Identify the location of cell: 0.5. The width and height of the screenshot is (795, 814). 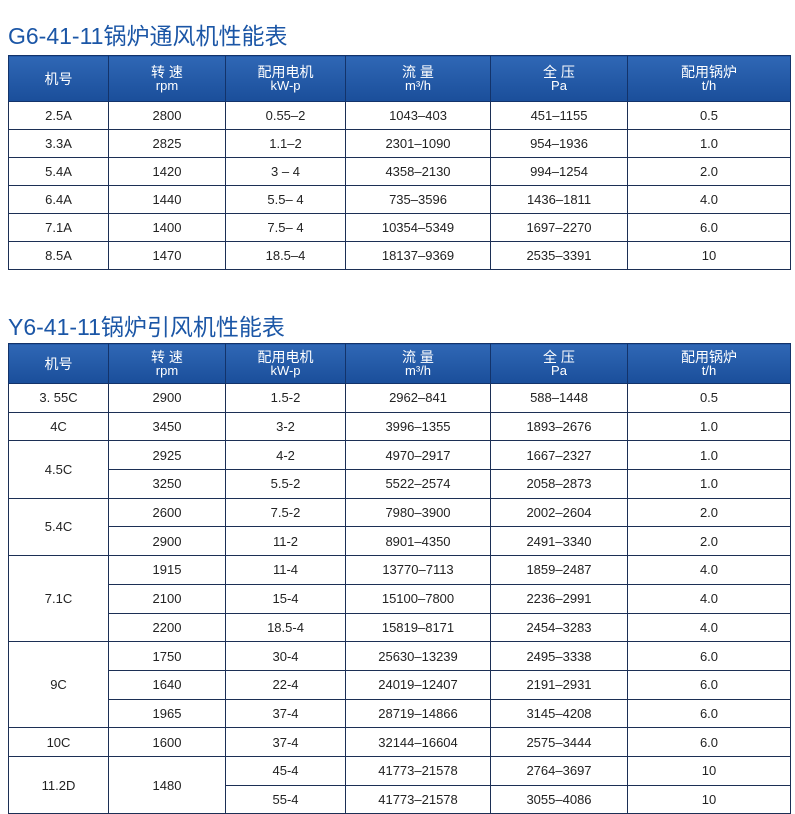
(709, 115).